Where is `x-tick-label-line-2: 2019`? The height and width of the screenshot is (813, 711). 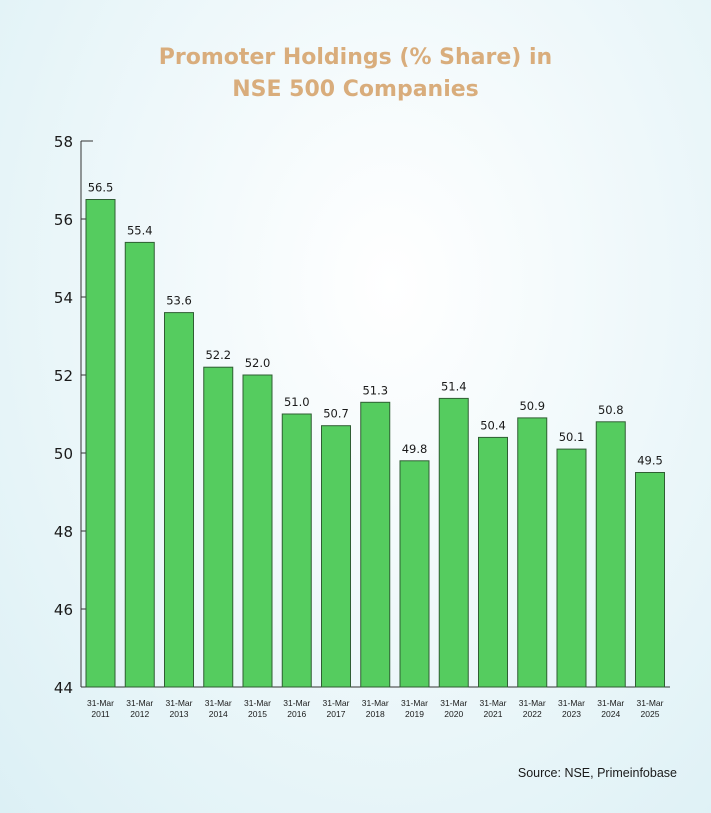
x-tick-label-line-2: 2019 is located at coordinates (414, 714).